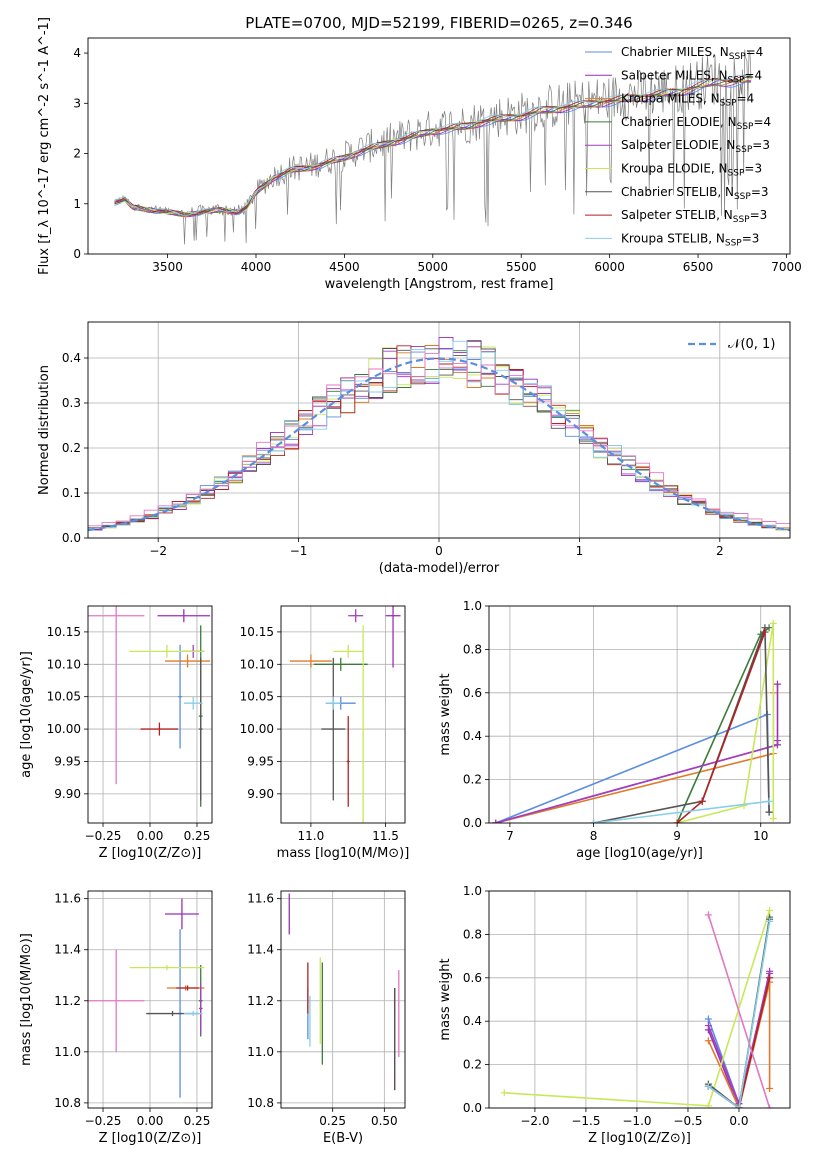 The width and height of the screenshot is (819, 1170). What do you see at coordinates (695, 193) in the screenshot?
I see `legend-label: Chabrier STELIB, NSSP=3` at bounding box center [695, 193].